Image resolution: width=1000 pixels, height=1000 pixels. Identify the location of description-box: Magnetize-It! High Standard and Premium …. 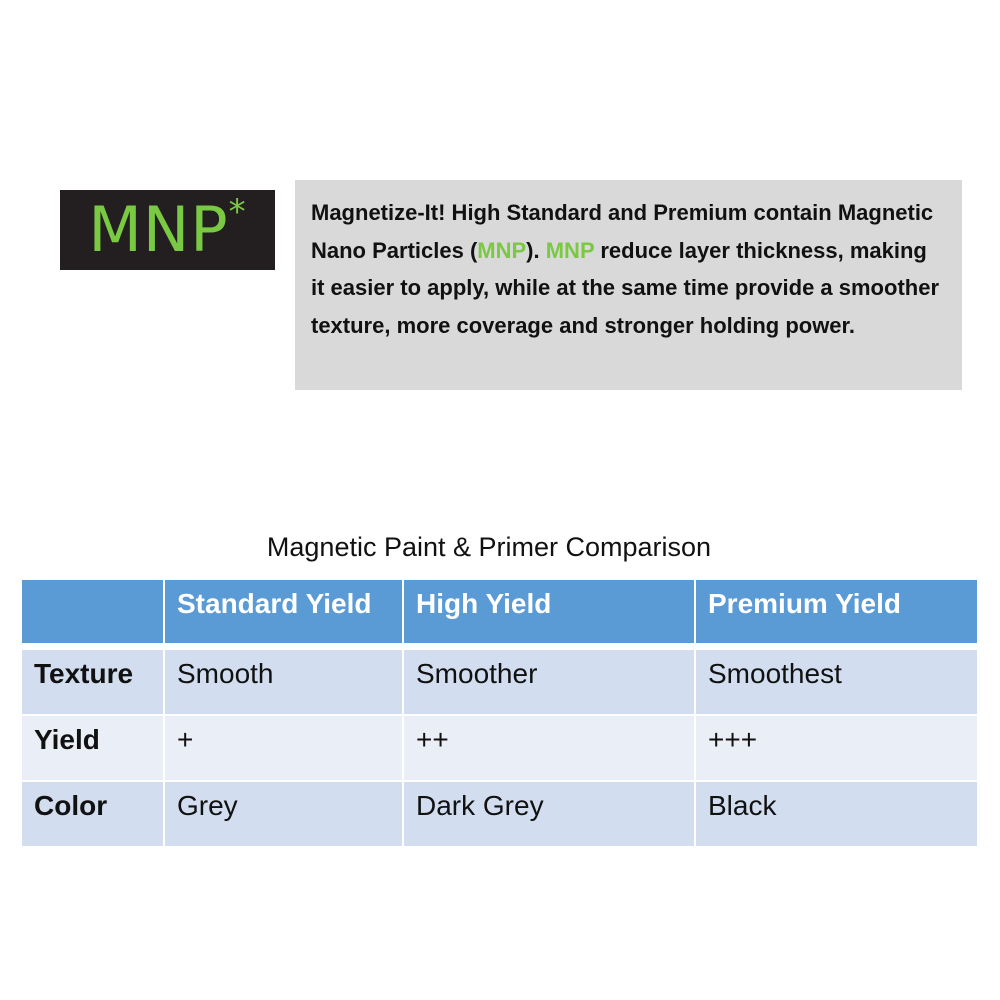
(628, 285).